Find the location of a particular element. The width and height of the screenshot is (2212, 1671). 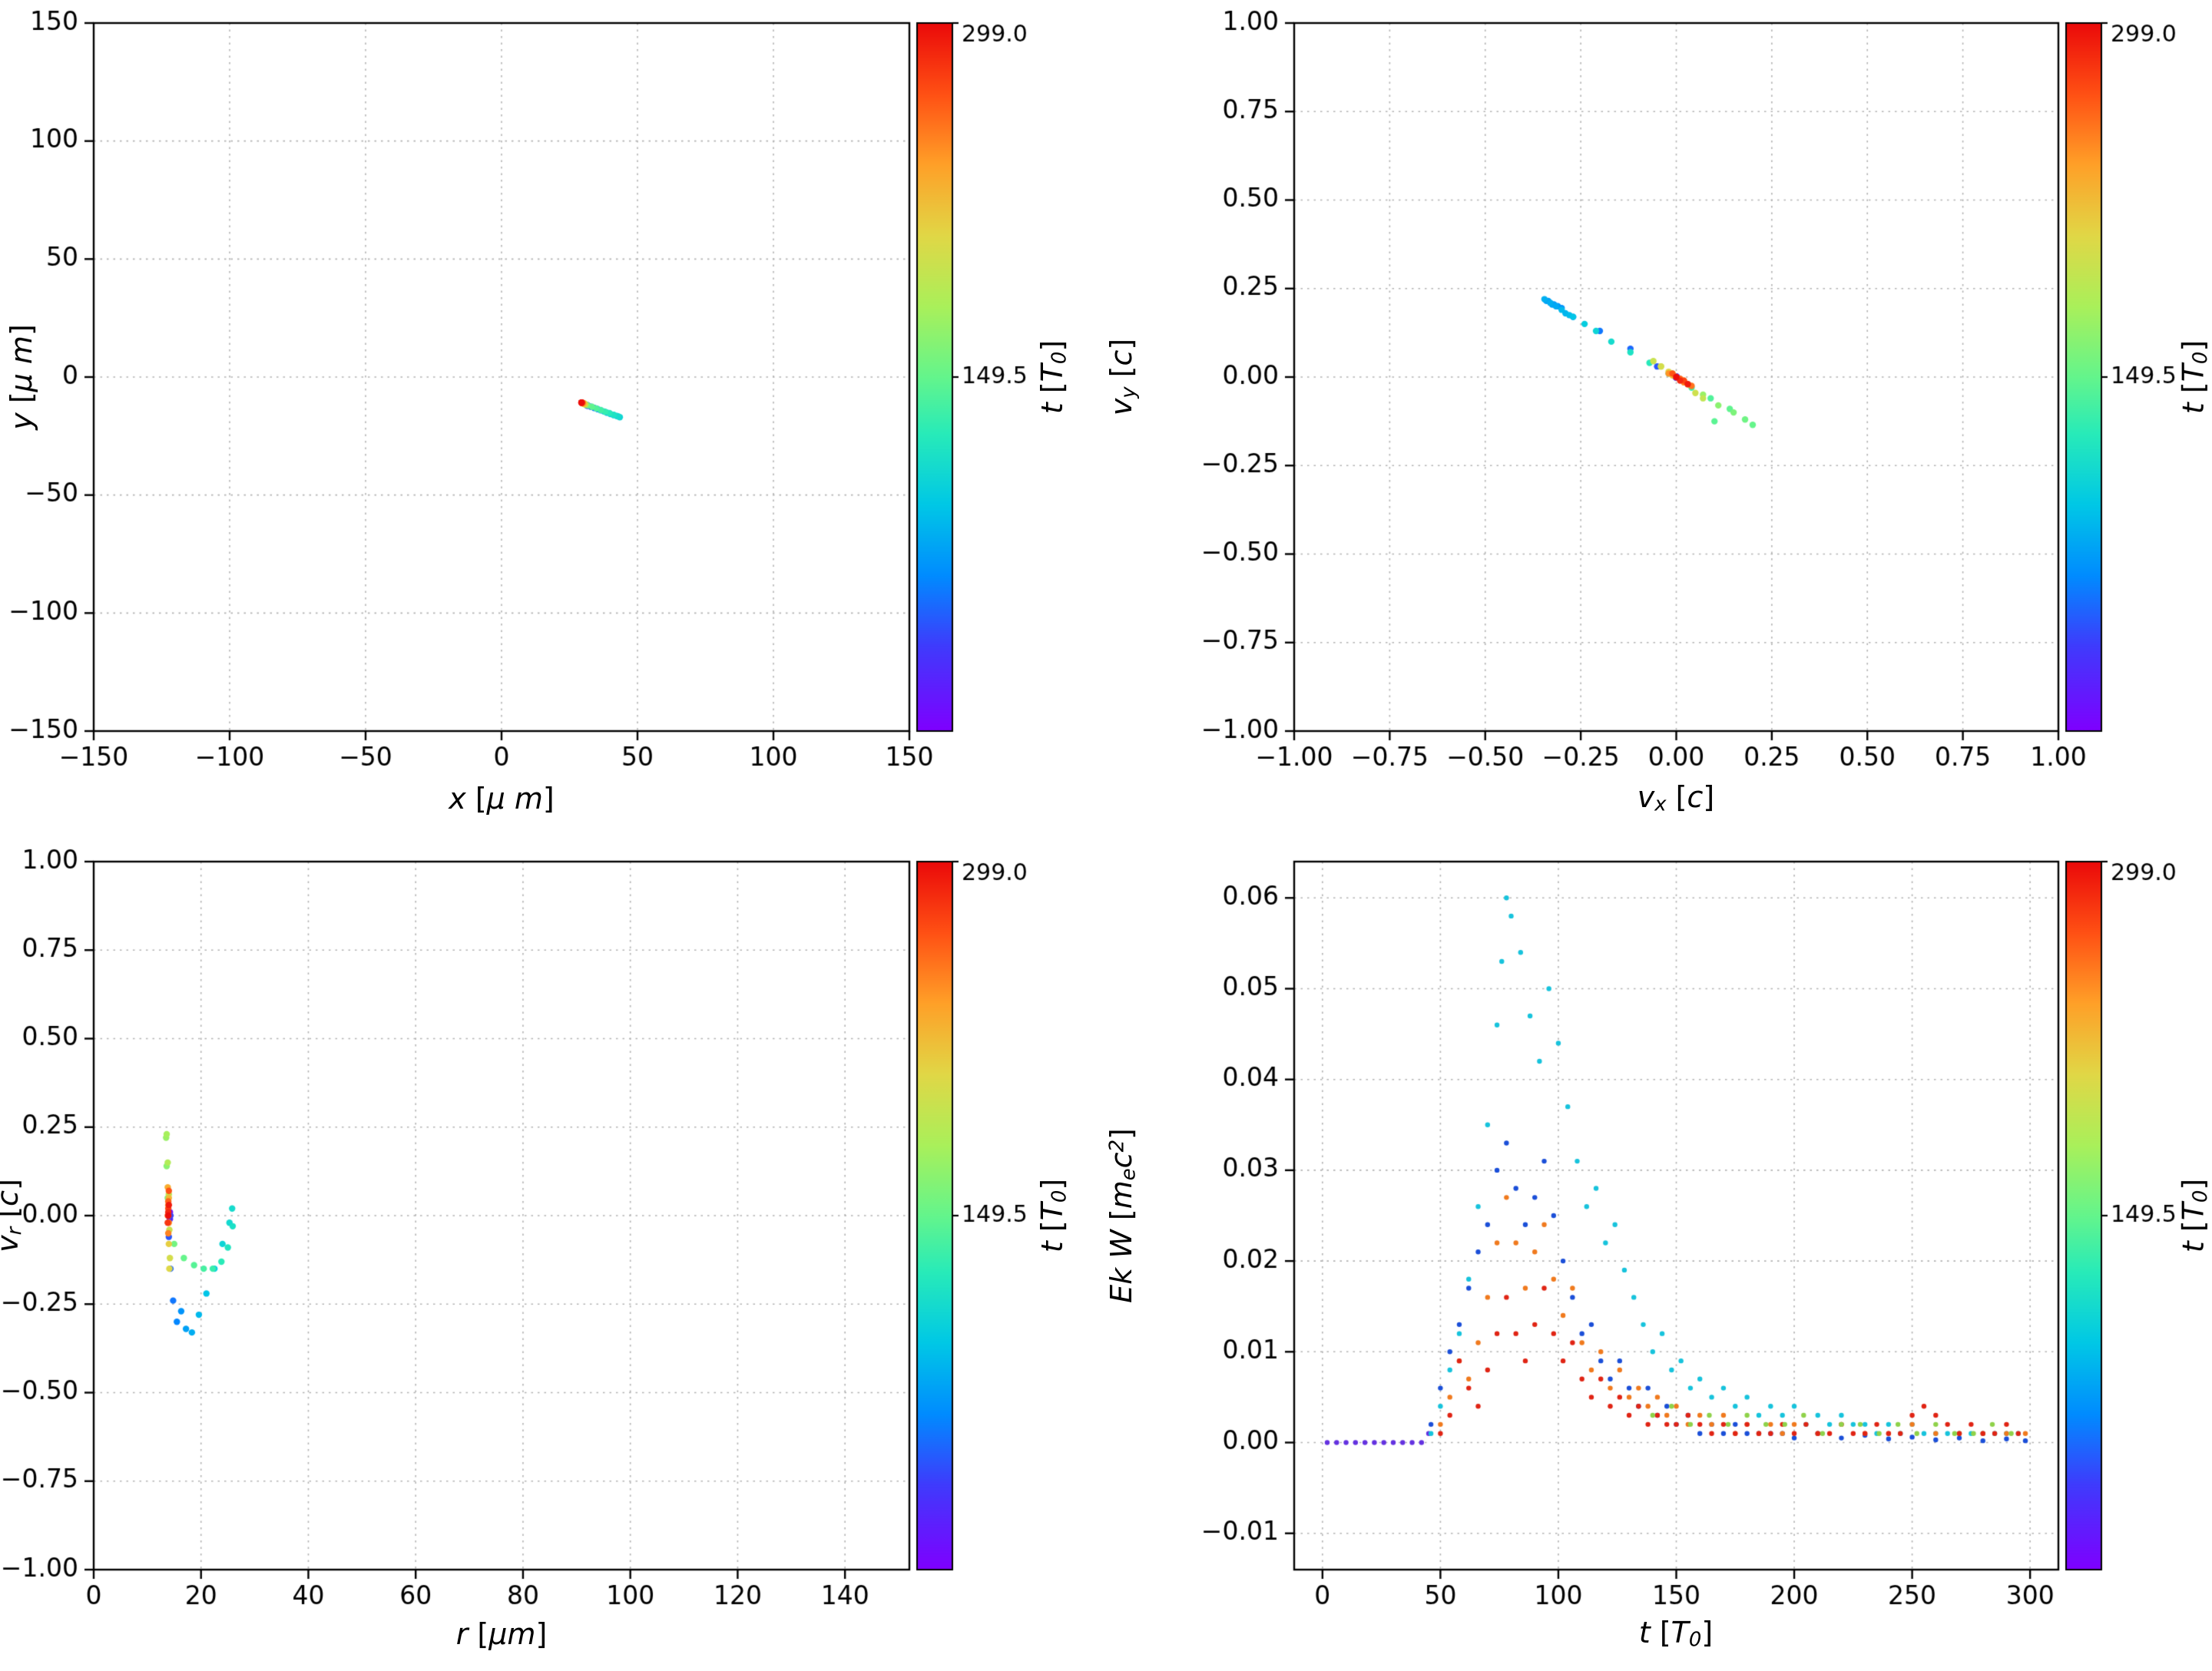

p4-xlabel: t [T0] is located at coordinates (1676, 1633).